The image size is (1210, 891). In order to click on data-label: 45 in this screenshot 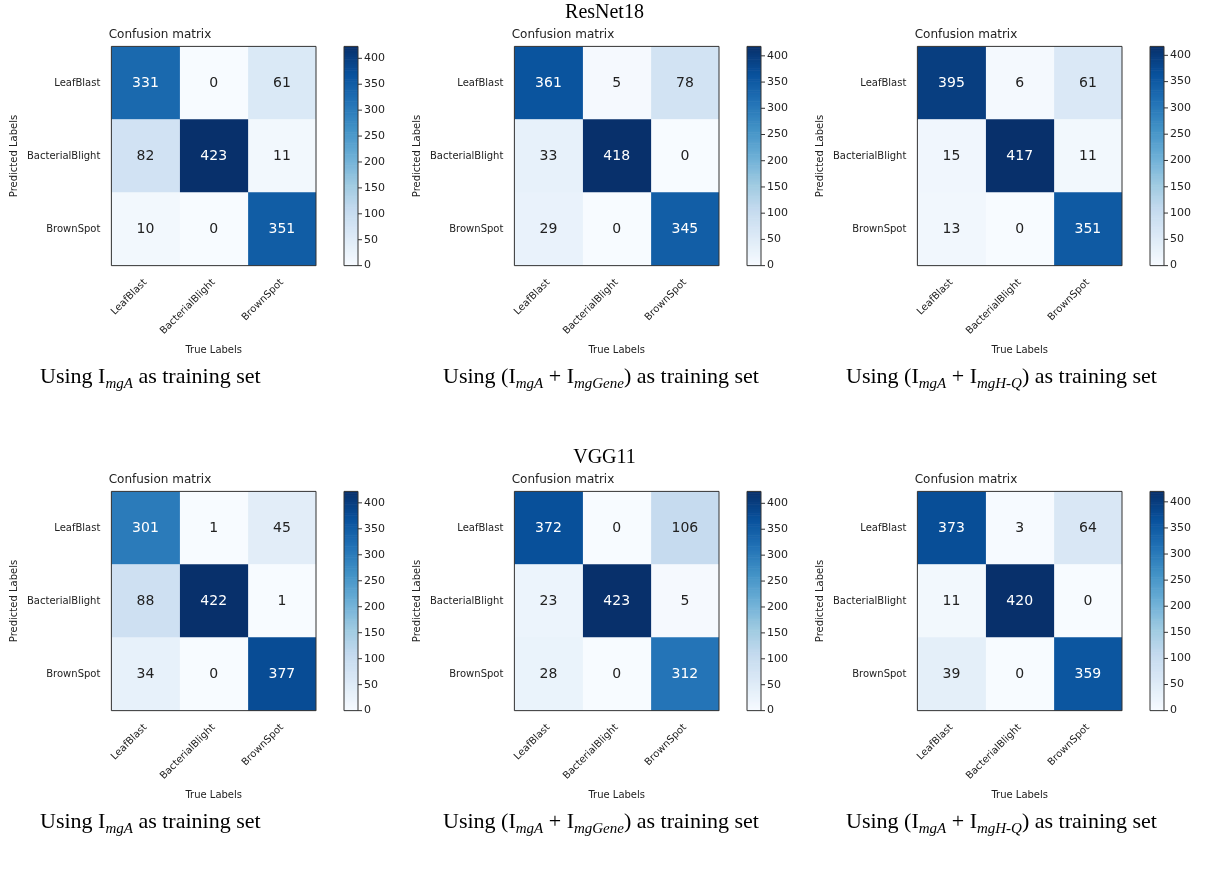, I will do `click(281, 526)`.